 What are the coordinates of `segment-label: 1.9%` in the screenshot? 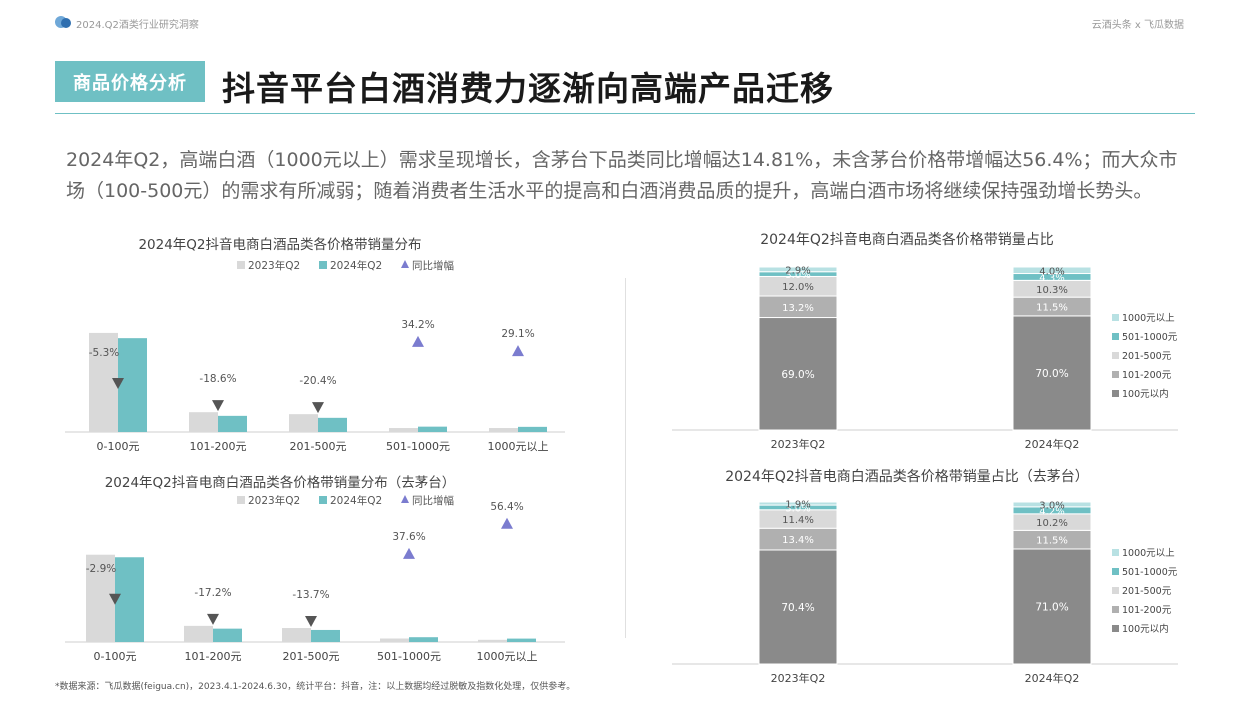 It's located at (797, 505).